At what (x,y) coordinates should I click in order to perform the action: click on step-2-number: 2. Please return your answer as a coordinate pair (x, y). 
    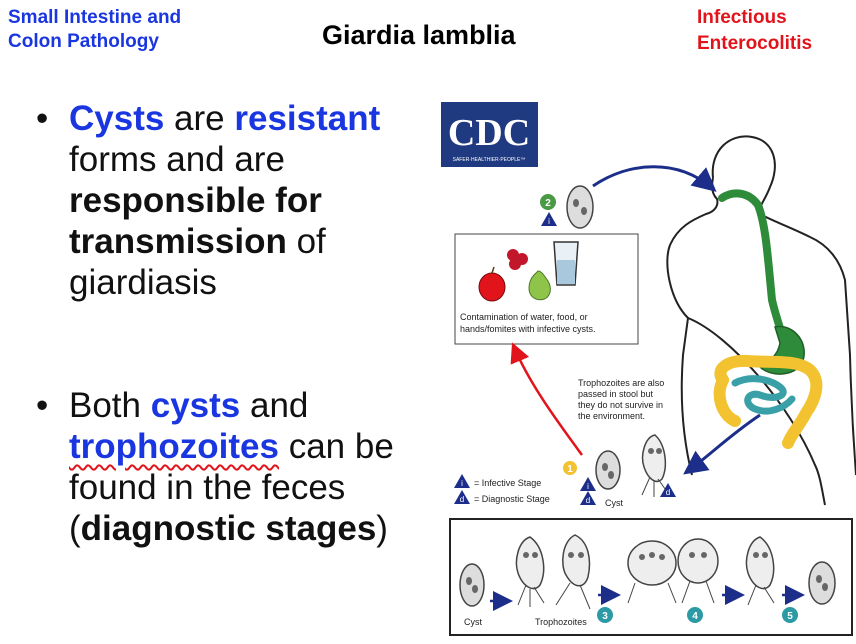
    Looking at the image, I should click on (548, 203).